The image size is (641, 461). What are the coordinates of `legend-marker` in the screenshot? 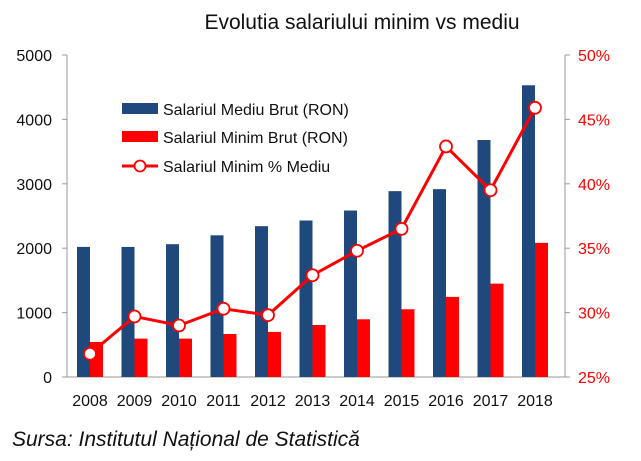 It's located at (140, 166).